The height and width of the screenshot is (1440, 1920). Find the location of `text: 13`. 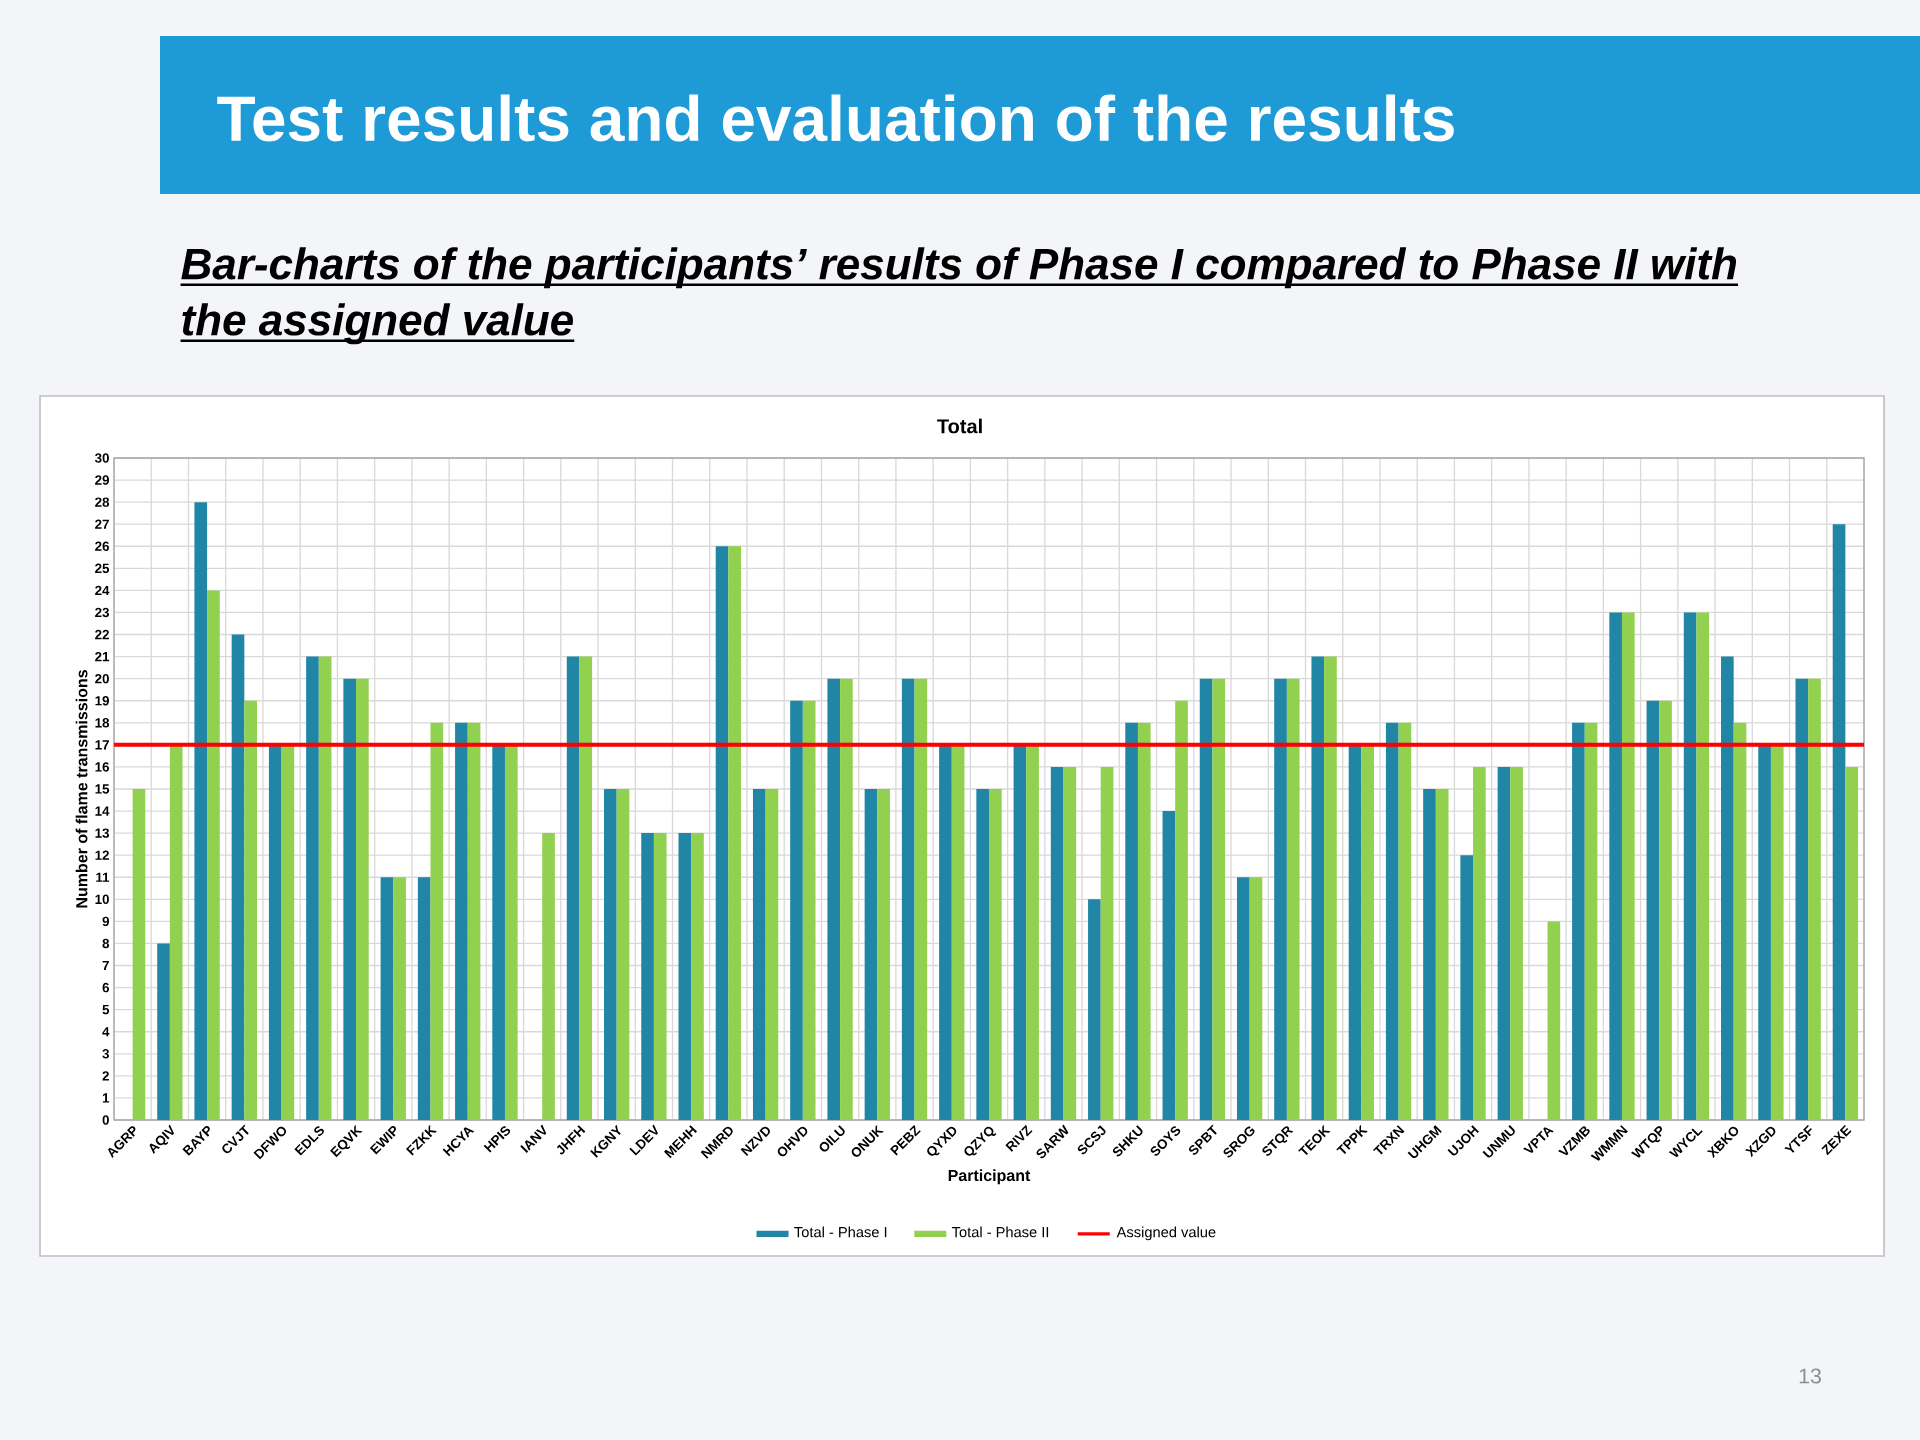

text: 13 is located at coordinates (1810, 1376).